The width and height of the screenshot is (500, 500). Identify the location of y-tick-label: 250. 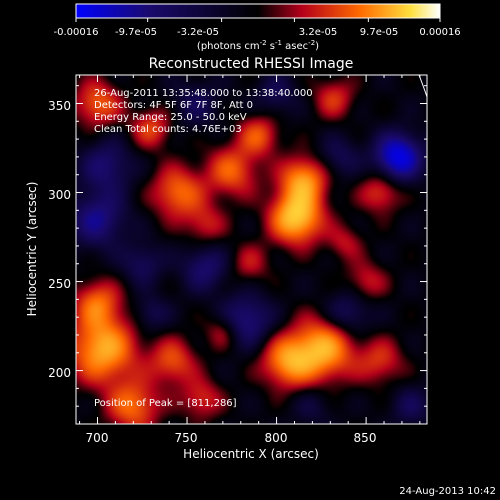
(59, 284).